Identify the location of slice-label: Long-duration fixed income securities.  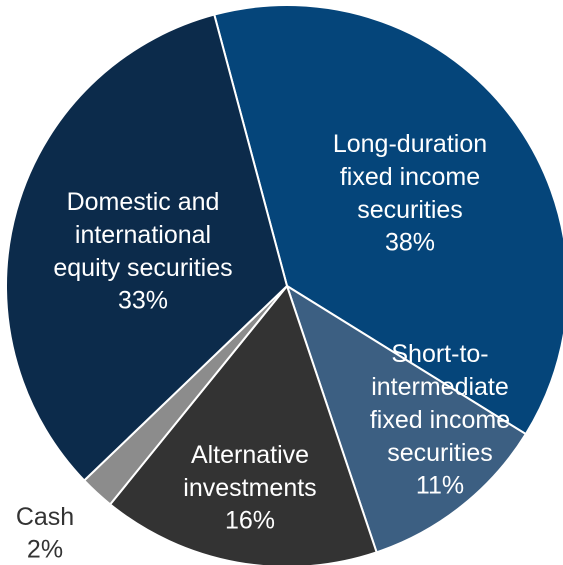
(410, 177).